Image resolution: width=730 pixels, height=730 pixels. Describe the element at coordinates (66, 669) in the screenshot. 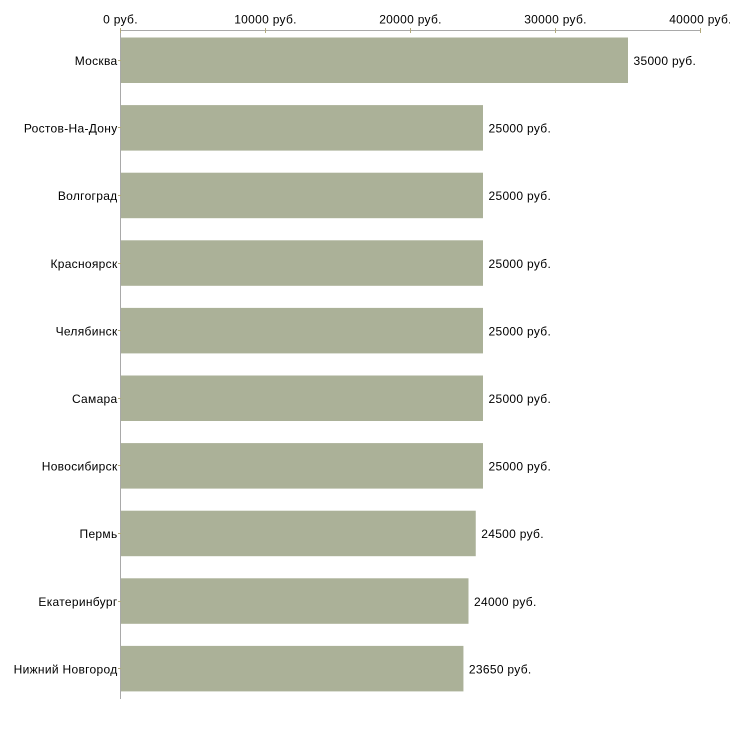

I see `svg-text: Нижний Новгород` at that location.